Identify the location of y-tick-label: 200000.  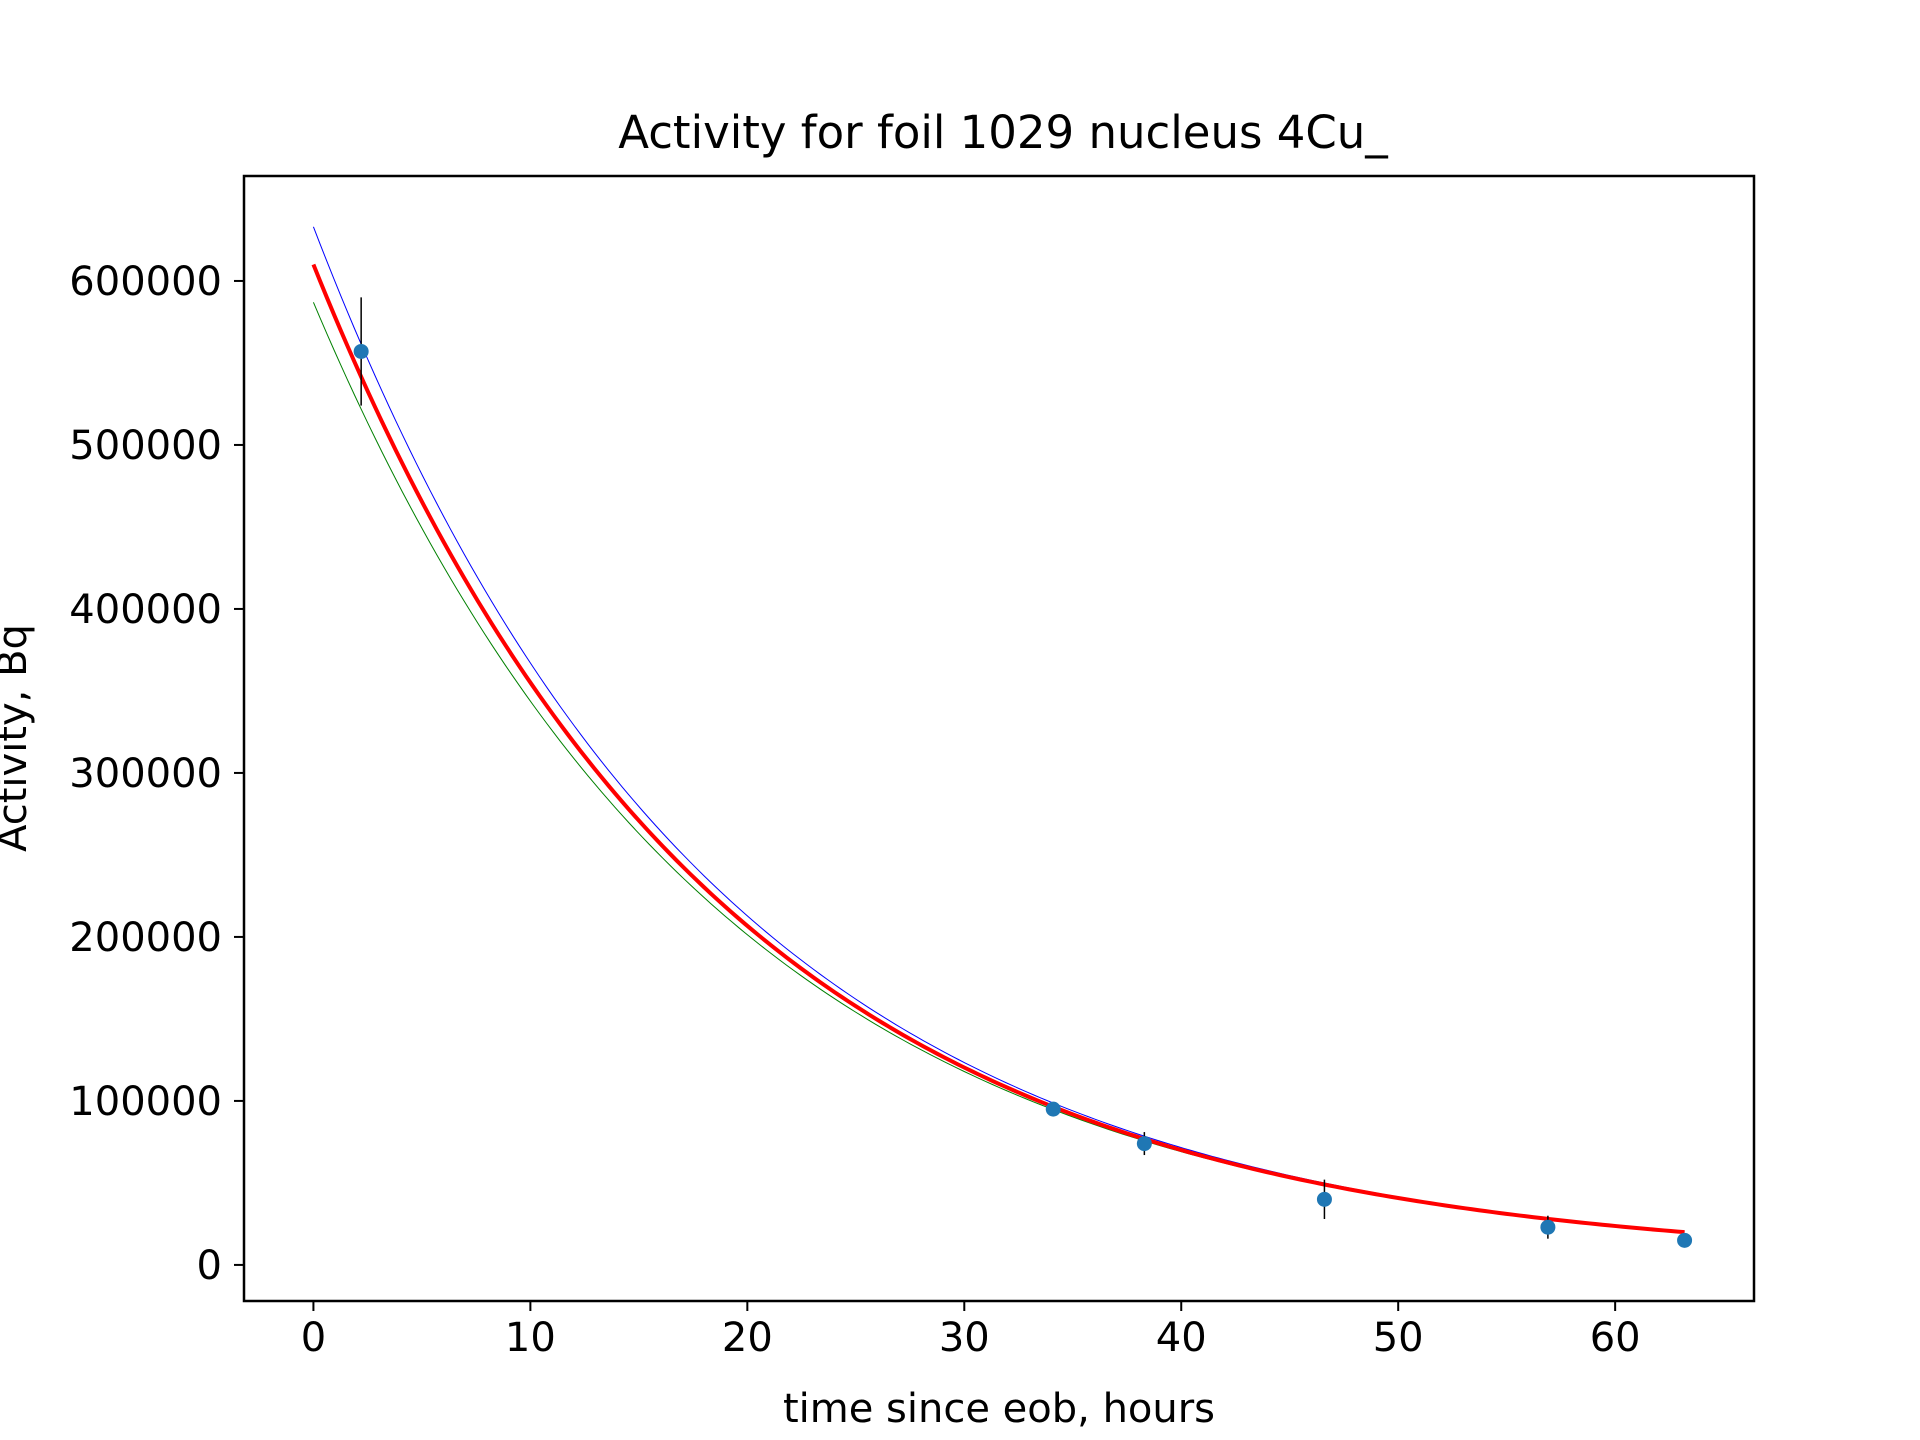
(145, 938).